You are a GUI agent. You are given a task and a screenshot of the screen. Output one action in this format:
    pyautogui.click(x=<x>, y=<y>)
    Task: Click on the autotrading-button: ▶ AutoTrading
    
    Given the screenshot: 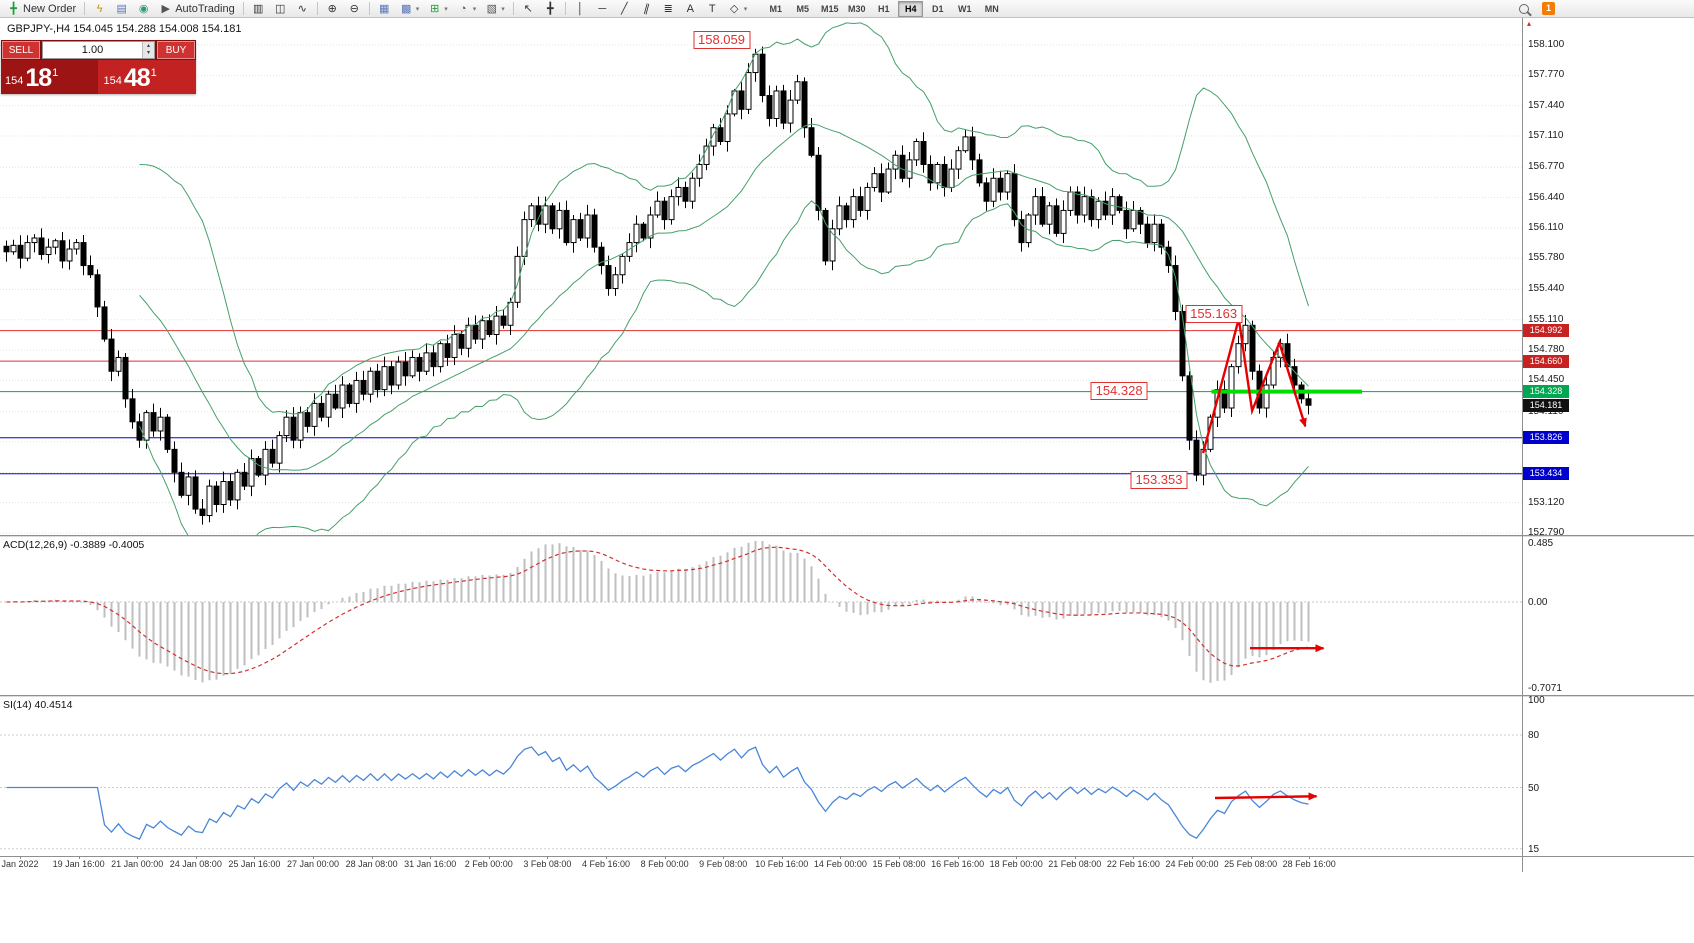 What is the action you would take?
    pyautogui.click(x=197, y=9)
    